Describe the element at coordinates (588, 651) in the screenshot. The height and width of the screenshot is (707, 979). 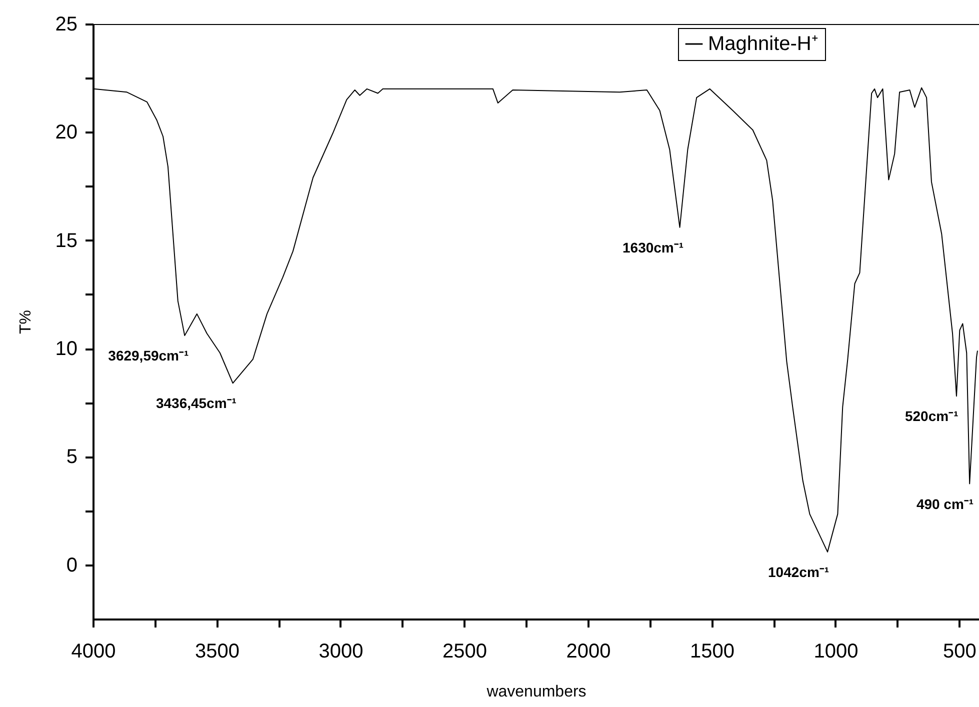
I see `x-tick-label: 2000` at that location.